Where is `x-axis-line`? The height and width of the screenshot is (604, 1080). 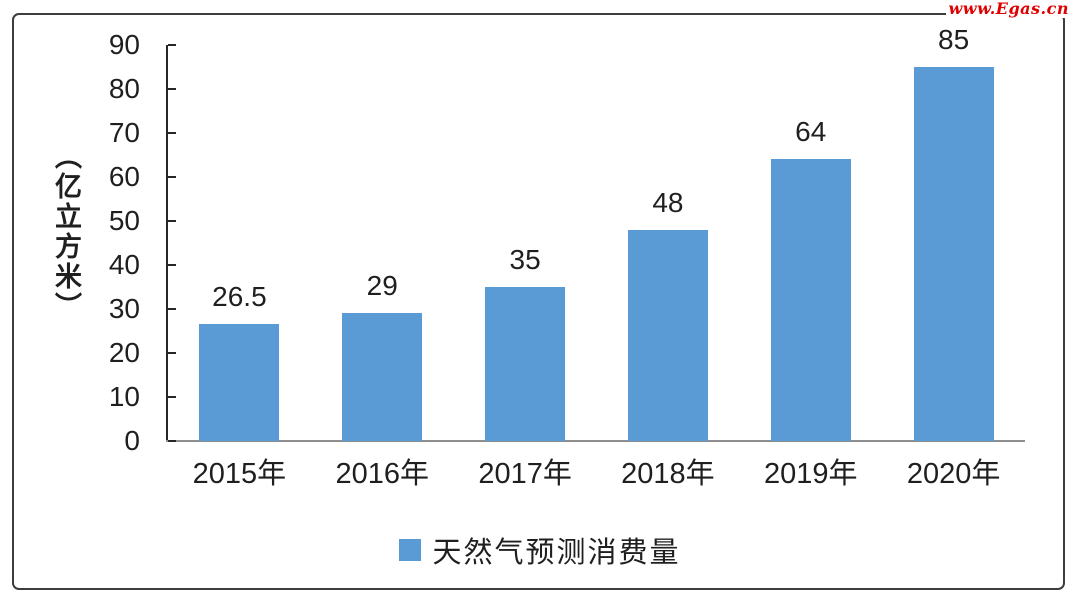
x-axis-line is located at coordinates (595, 441).